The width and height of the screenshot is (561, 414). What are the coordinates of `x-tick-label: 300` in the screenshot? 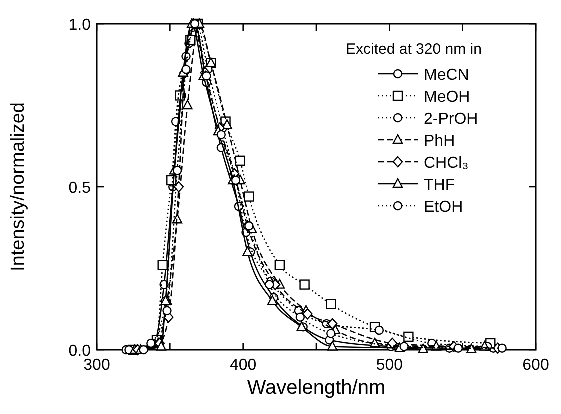 It's located at (97, 365).